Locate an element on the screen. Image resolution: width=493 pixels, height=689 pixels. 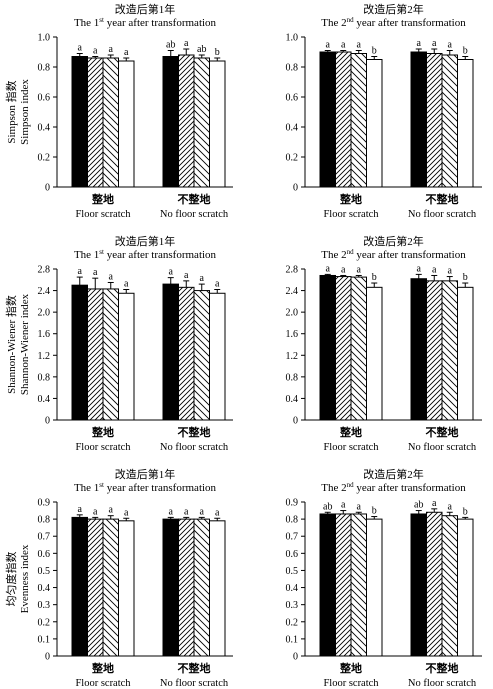
y-axis-label-cn: 均匀度指数 is located at coordinates (11, 579).